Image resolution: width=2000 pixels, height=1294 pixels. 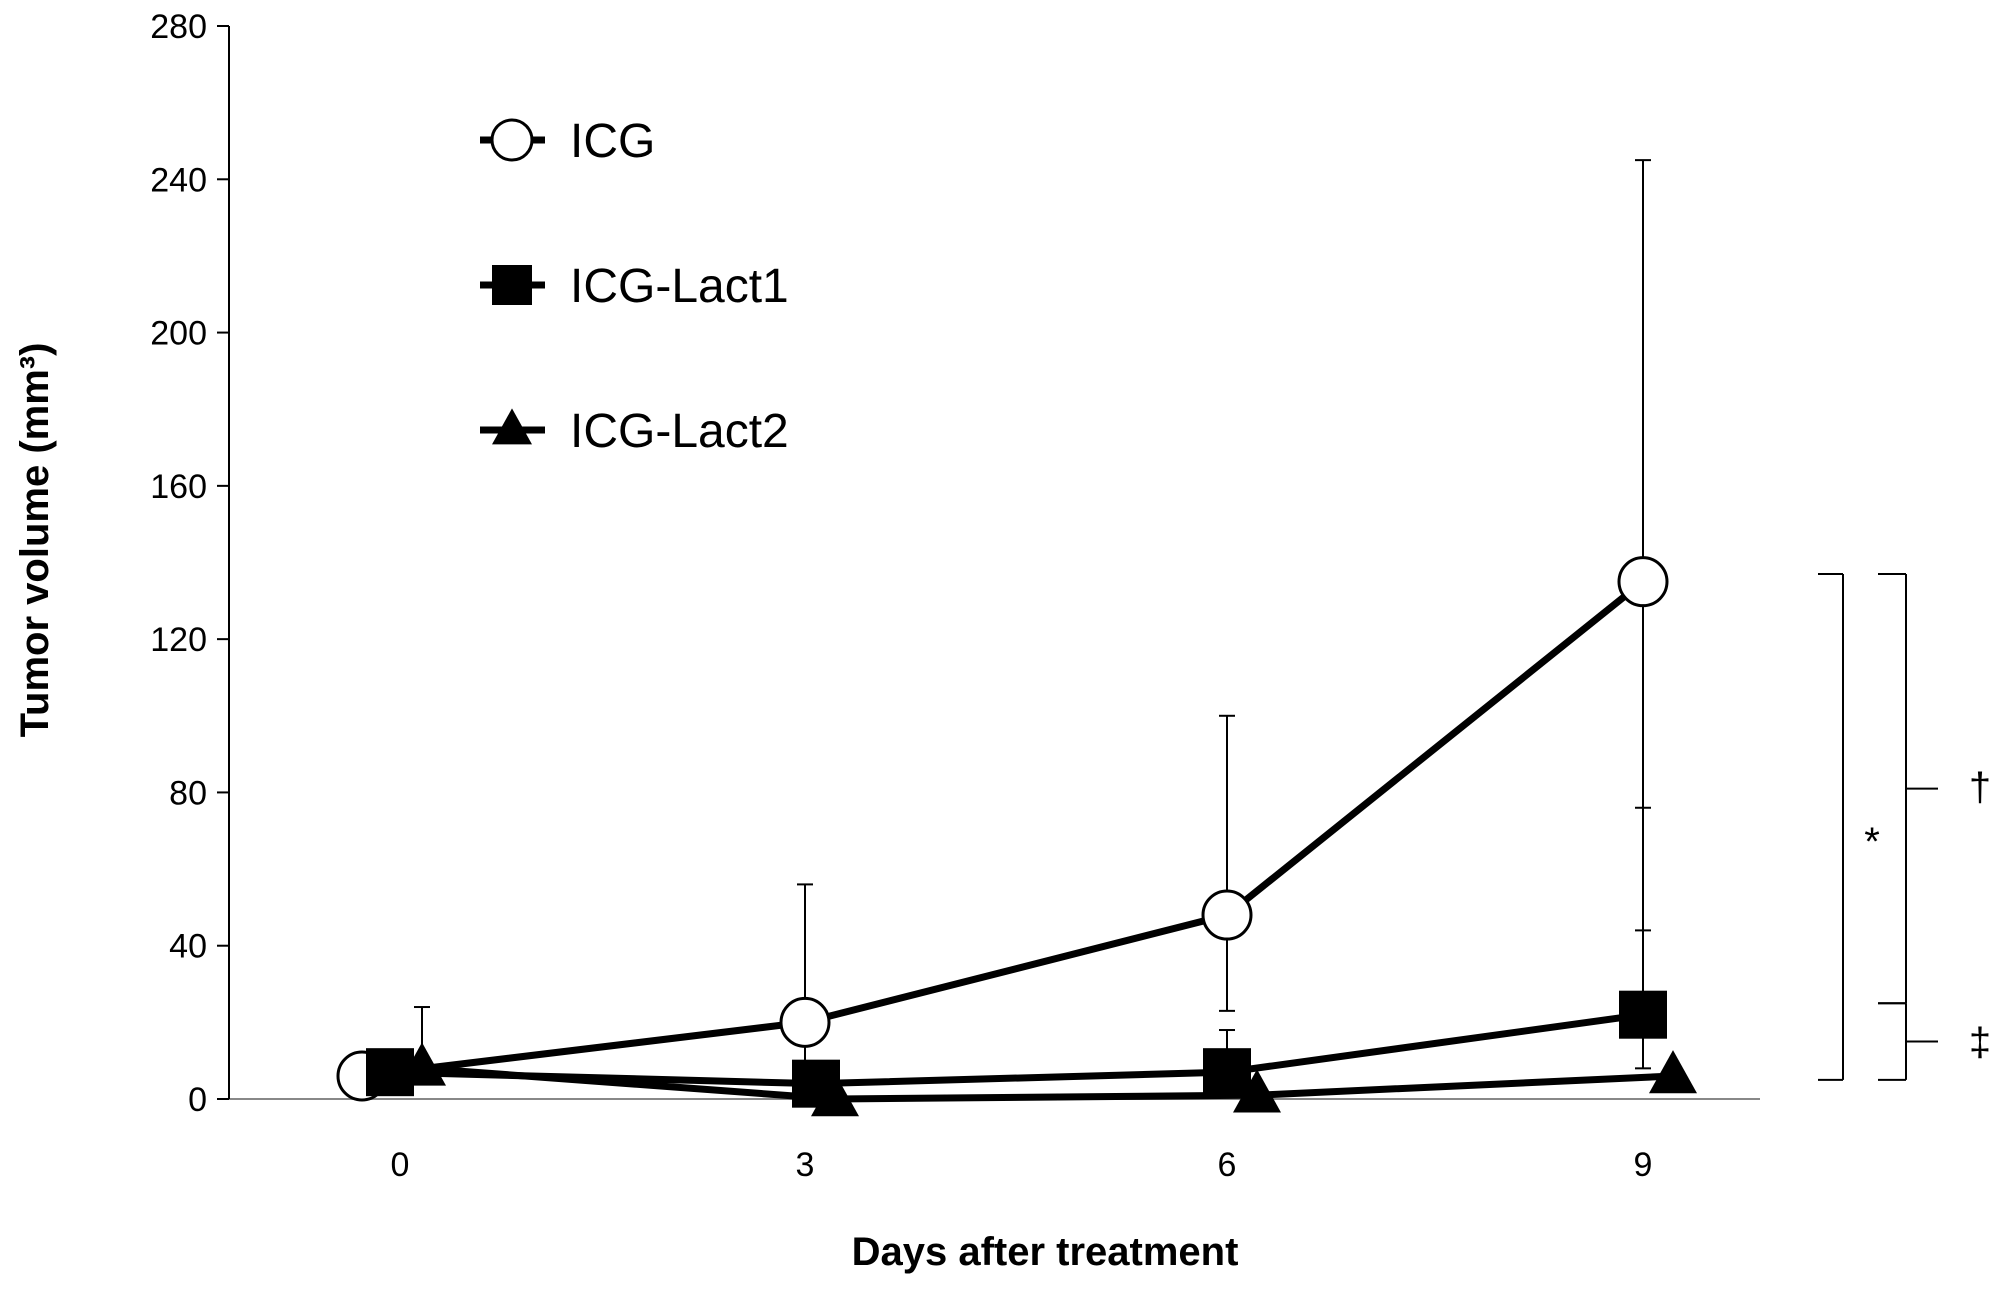 What do you see at coordinates (1980, 1043) in the screenshot?
I see `significance-label: ‡` at bounding box center [1980, 1043].